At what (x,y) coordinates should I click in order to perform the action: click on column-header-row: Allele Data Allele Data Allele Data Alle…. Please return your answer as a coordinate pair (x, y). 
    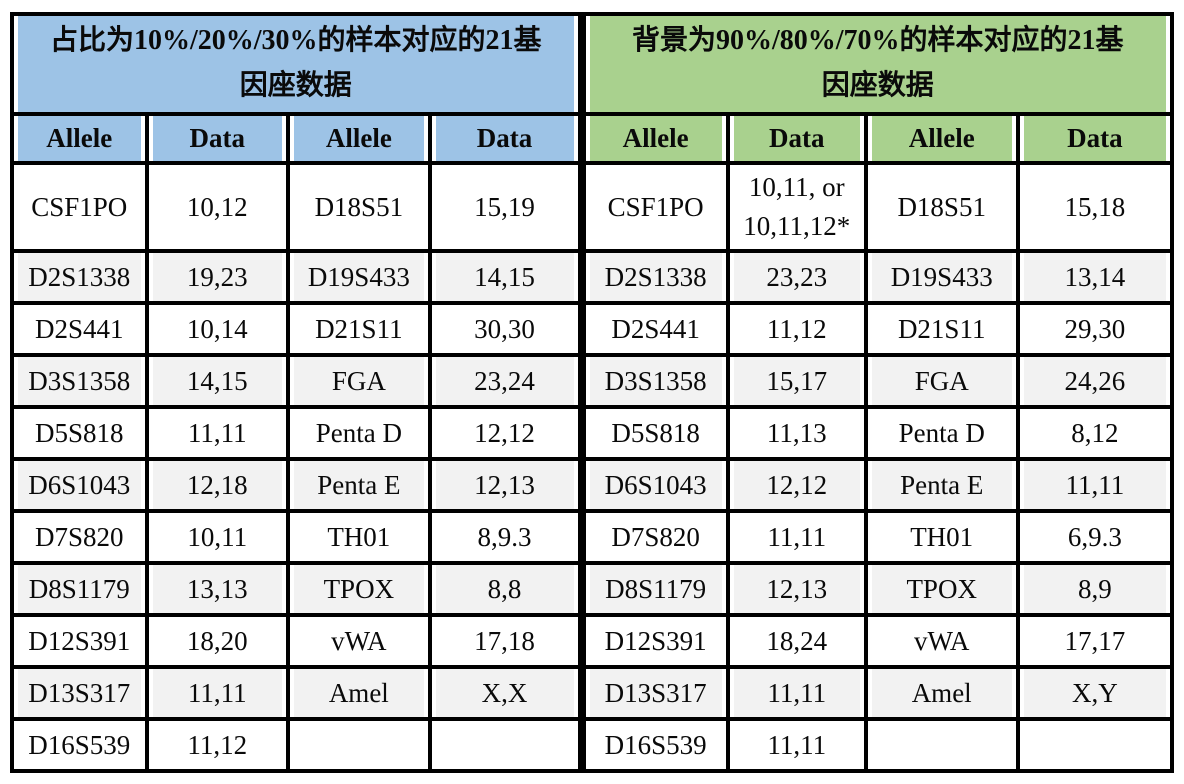
    Looking at the image, I should click on (592, 138).